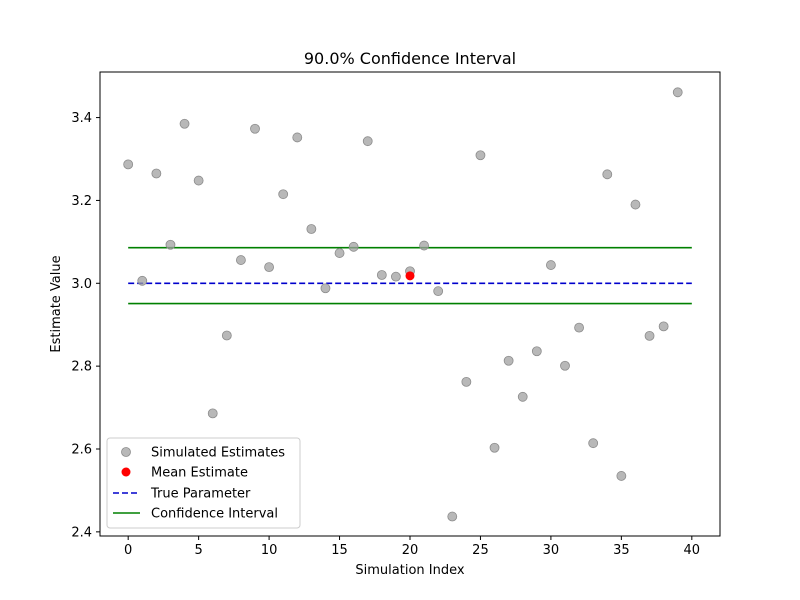  Describe the element at coordinates (81, 118) in the screenshot. I see `y-tick-label: 3.4` at that location.